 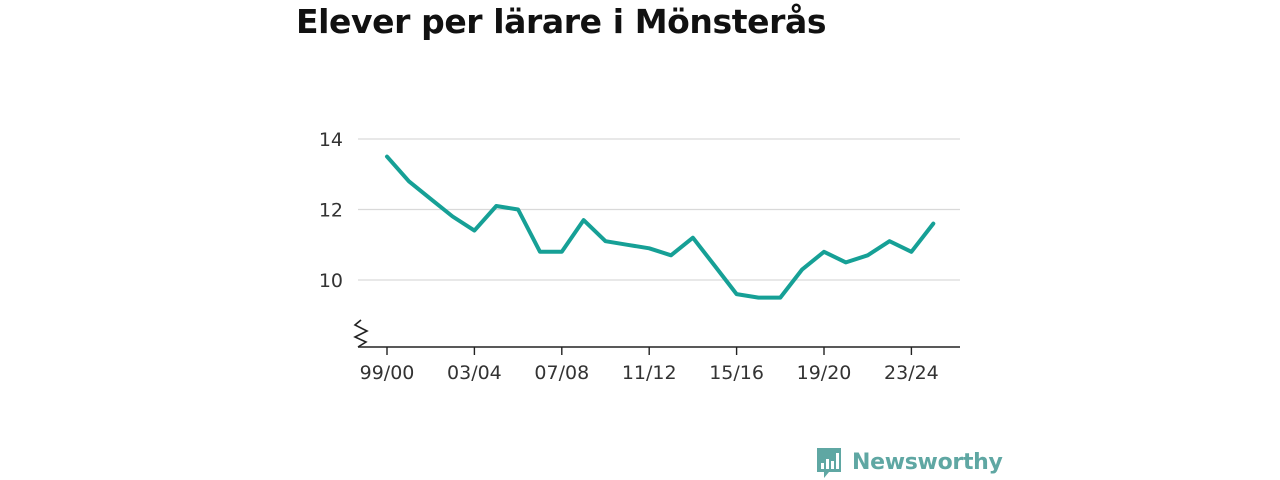 What do you see at coordinates (829, 463) in the screenshot?
I see `newsworthy-chart-icon` at bounding box center [829, 463].